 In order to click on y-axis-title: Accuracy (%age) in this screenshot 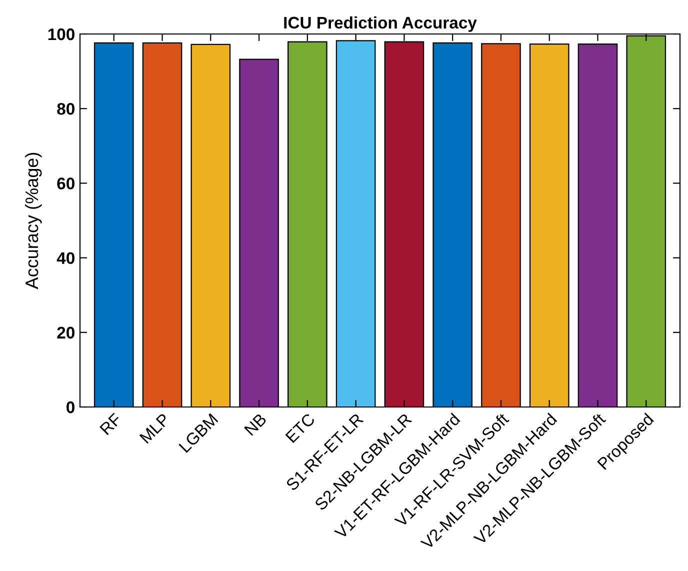, I will do `click(33, 221)`.